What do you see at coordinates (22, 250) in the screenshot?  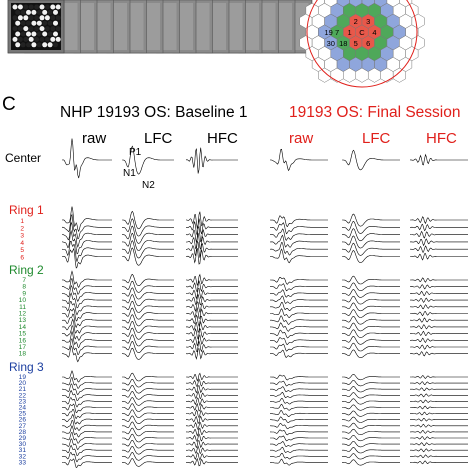 I see `ring-number: 5` at bounding box center [22, 250].